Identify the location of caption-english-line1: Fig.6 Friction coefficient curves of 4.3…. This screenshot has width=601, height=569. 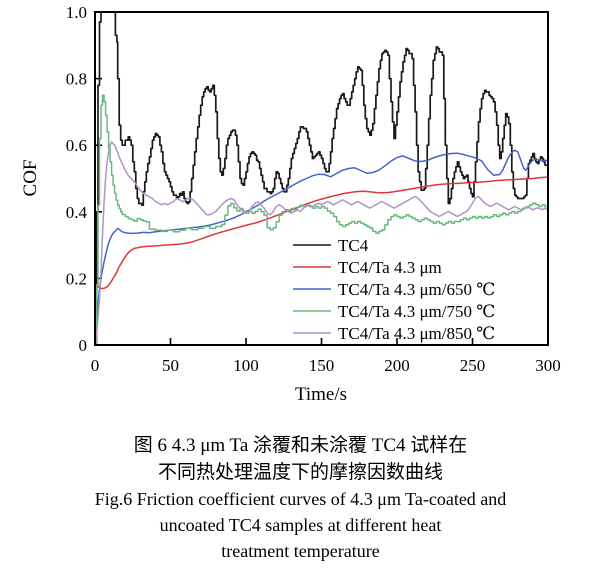
(300, 499).